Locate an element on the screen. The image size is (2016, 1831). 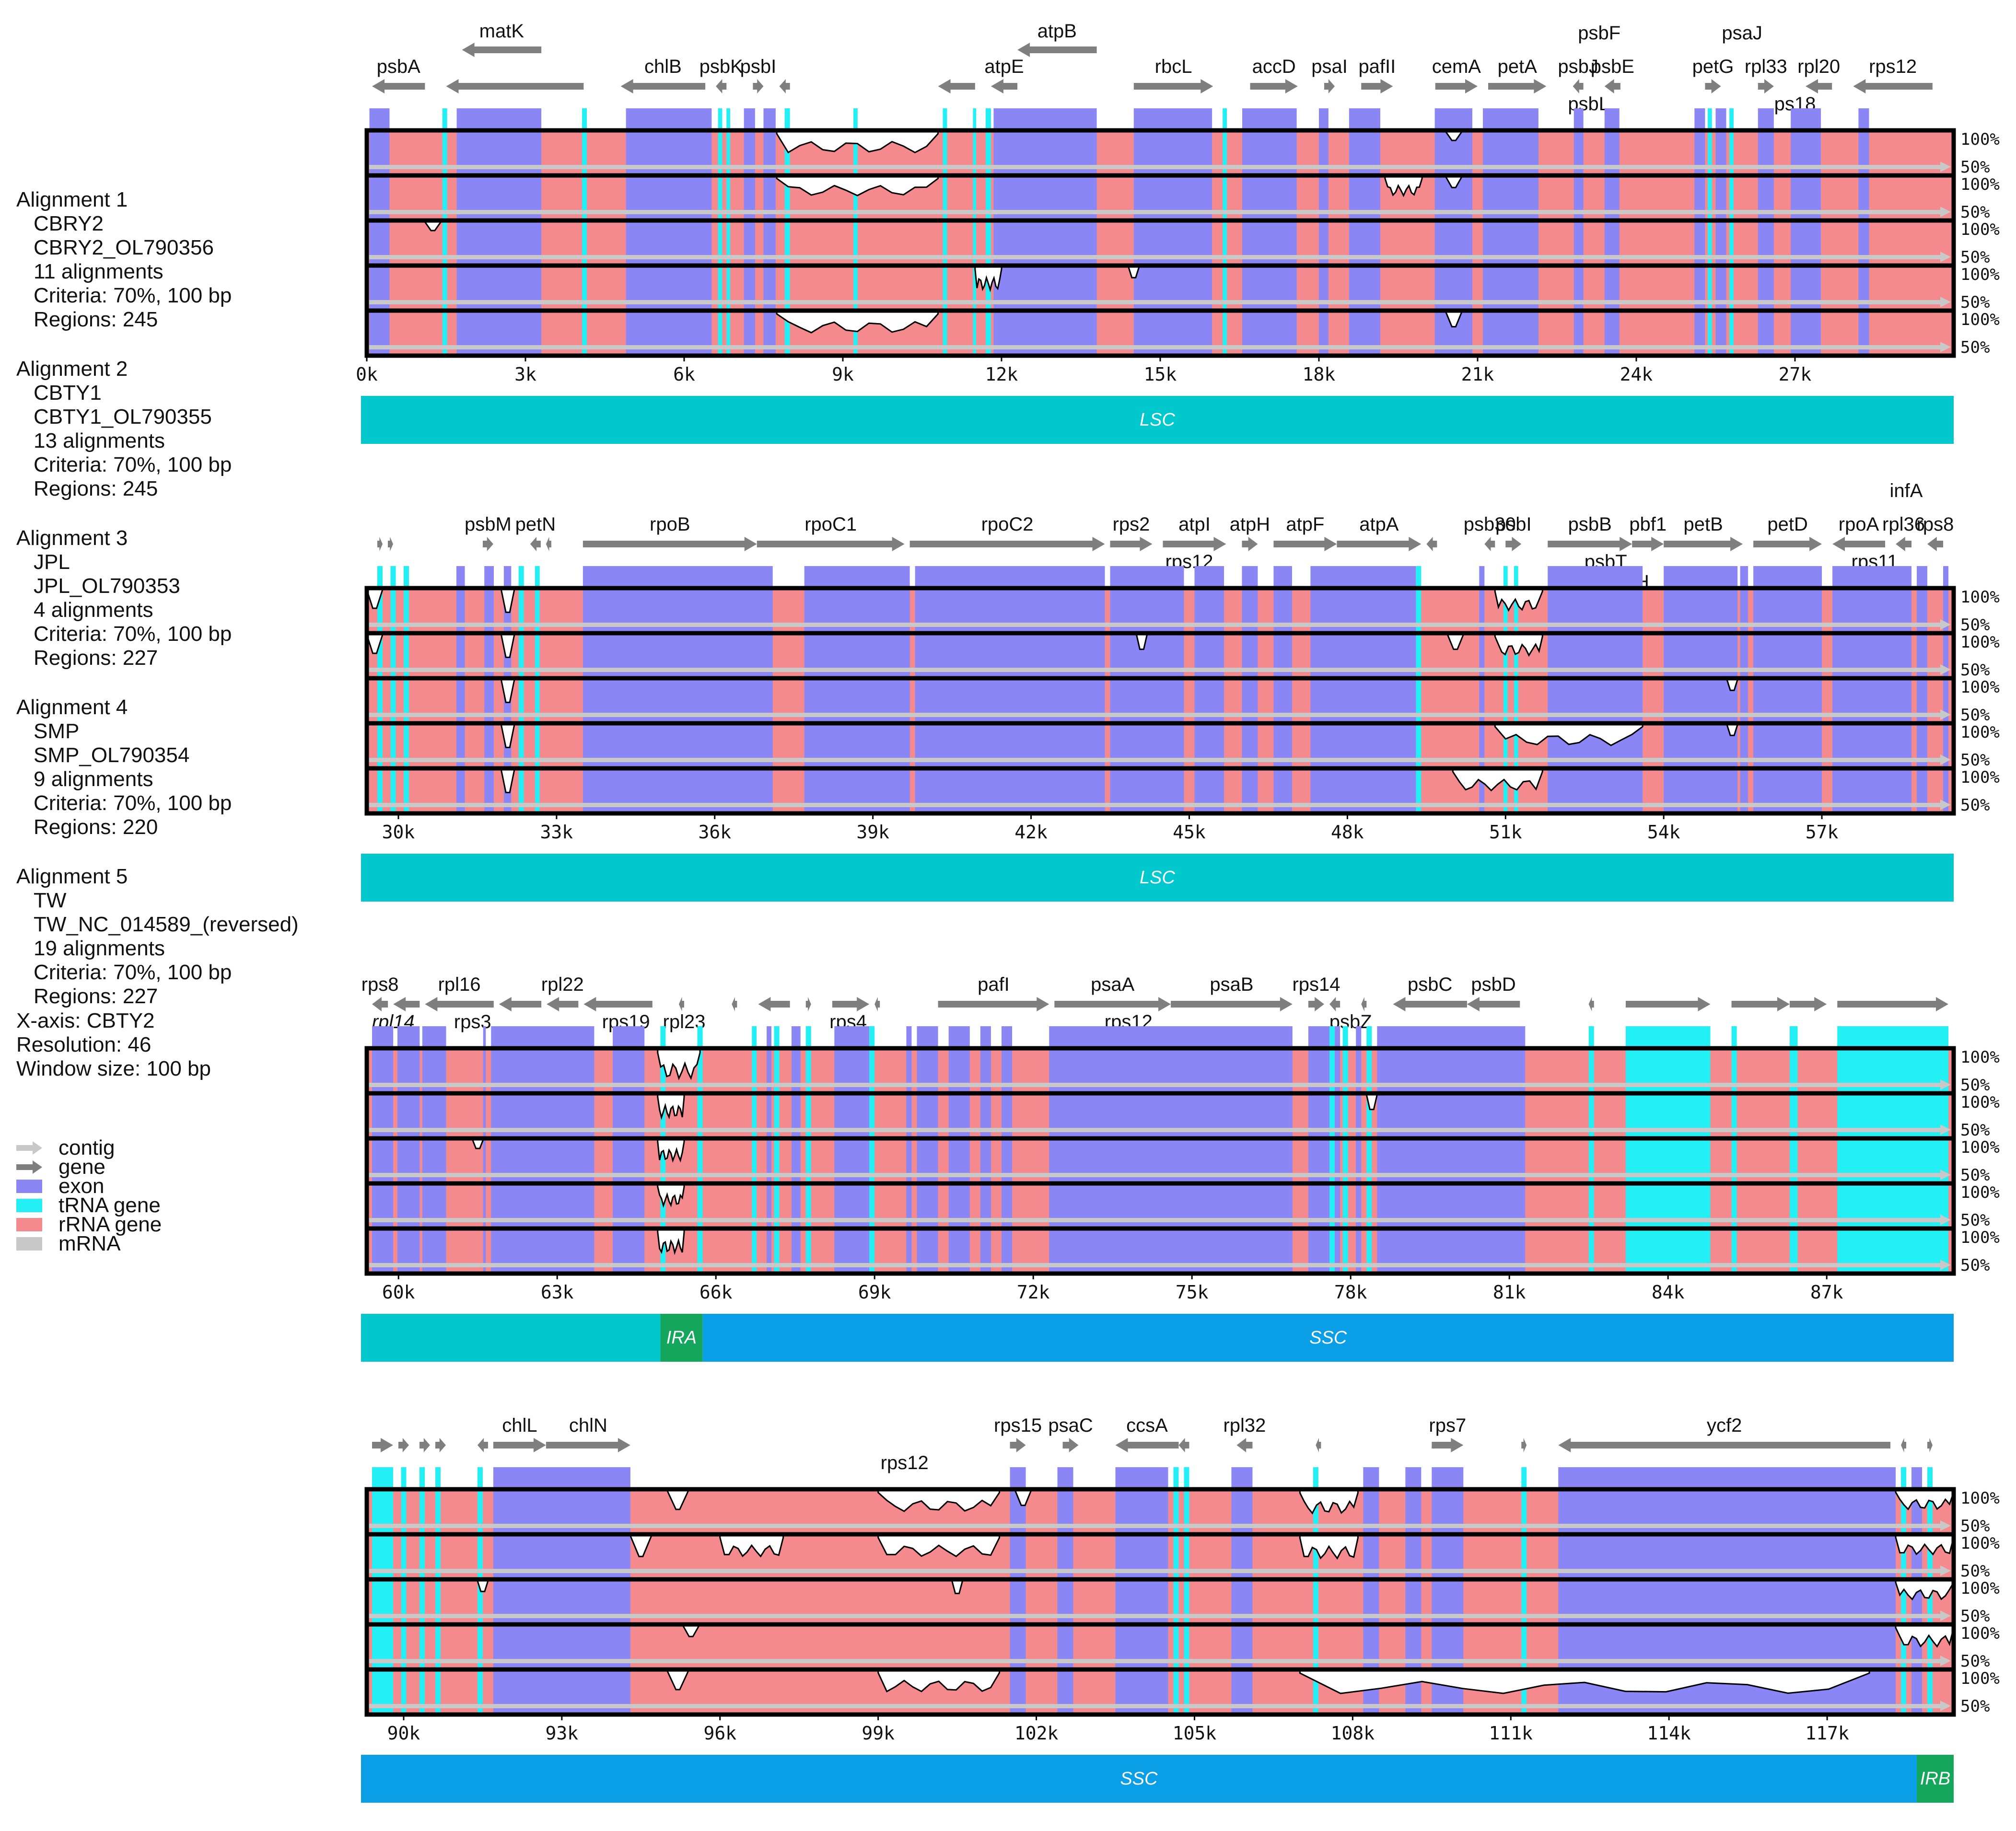
gene-label: psbD is located at coordinates (1493, 984).